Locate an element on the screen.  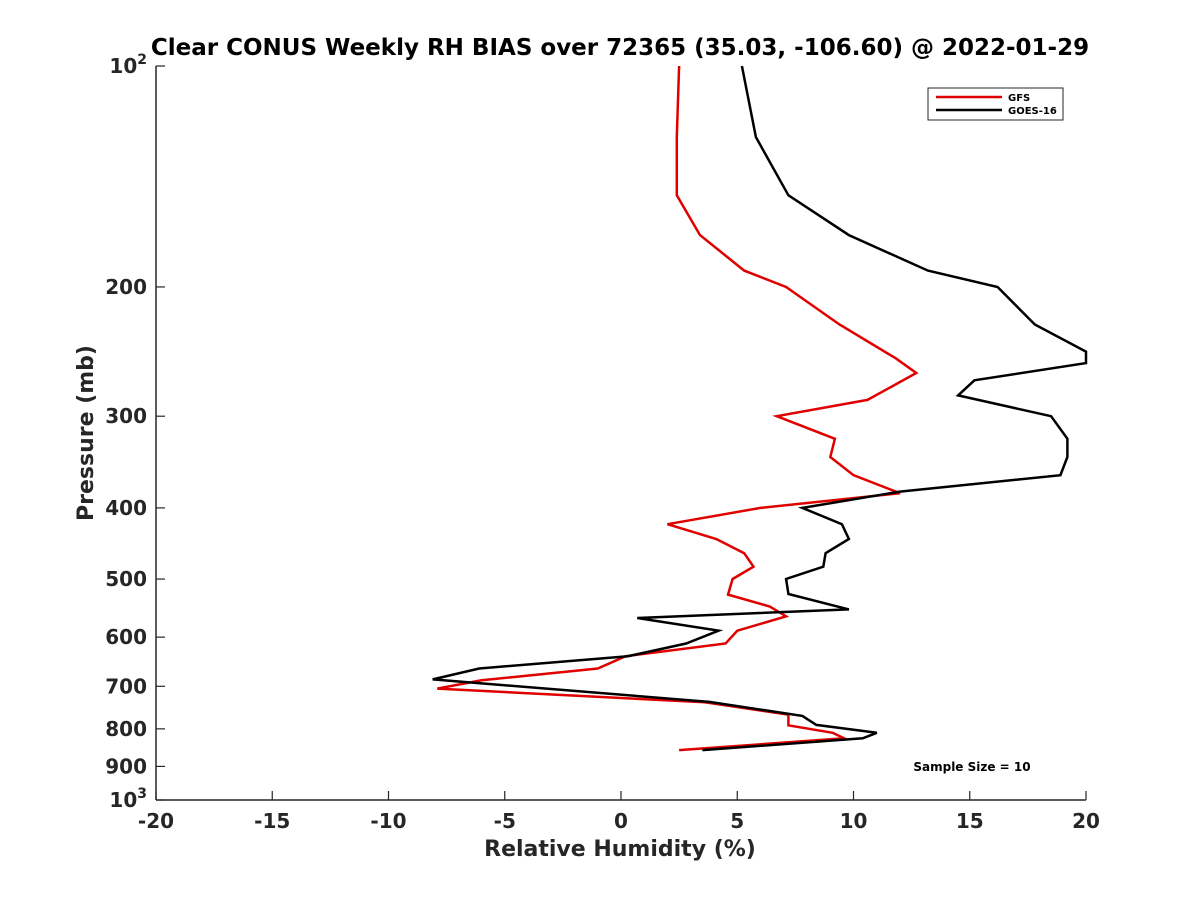
y-tick-label: 200 is located at coordinates (126, 287).